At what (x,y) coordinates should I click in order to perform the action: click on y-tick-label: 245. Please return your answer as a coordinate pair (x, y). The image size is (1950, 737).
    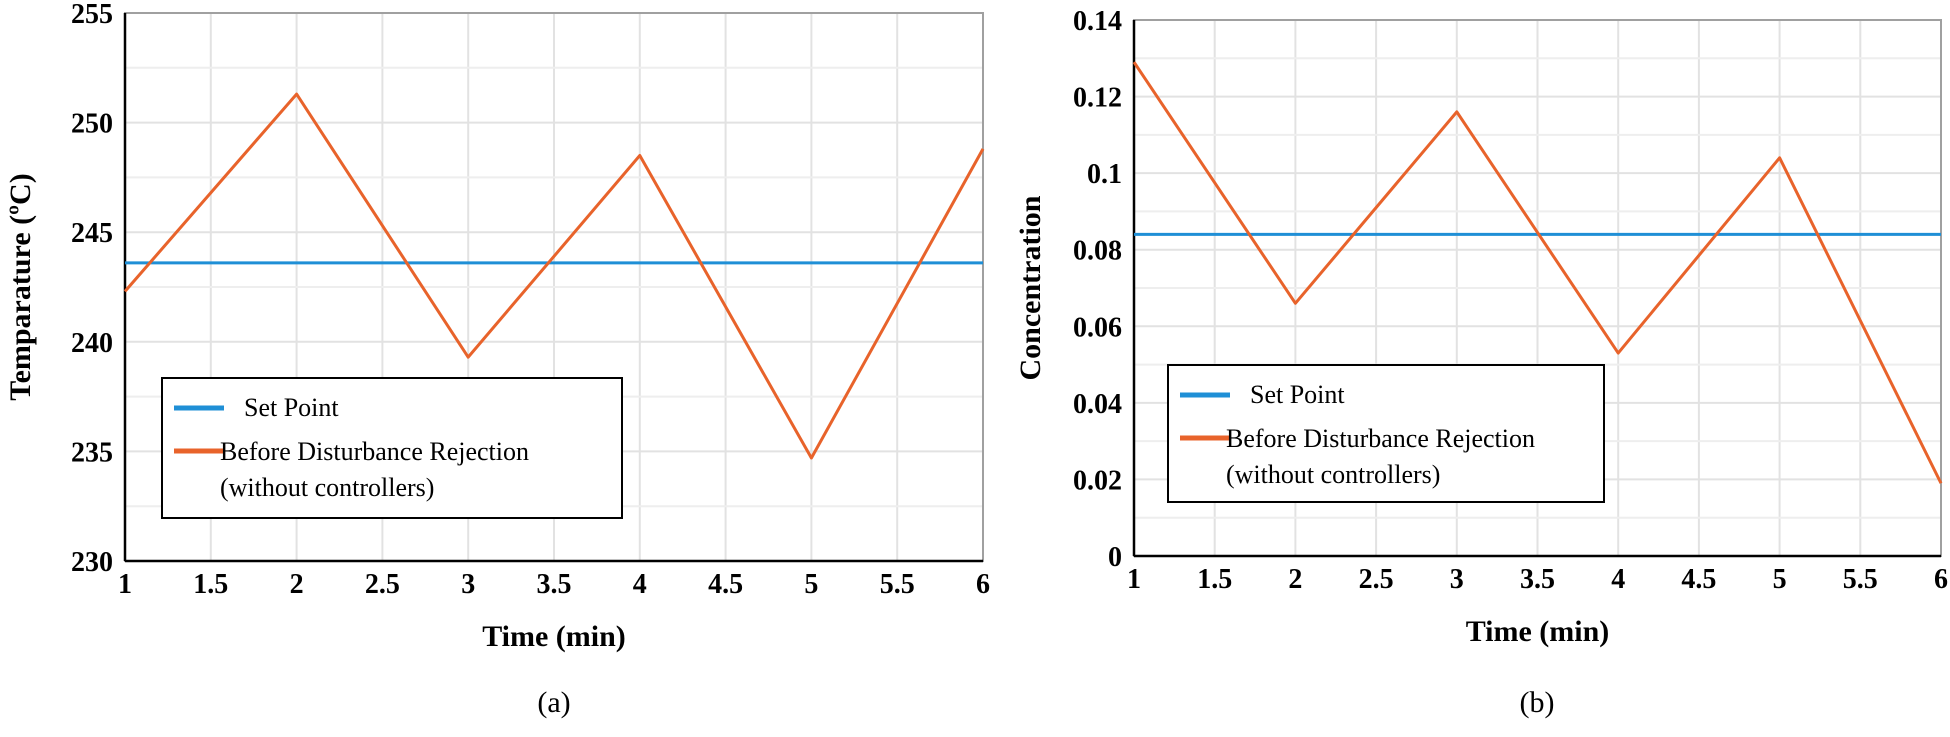
    Looking at the image, I should click on (92, 233).